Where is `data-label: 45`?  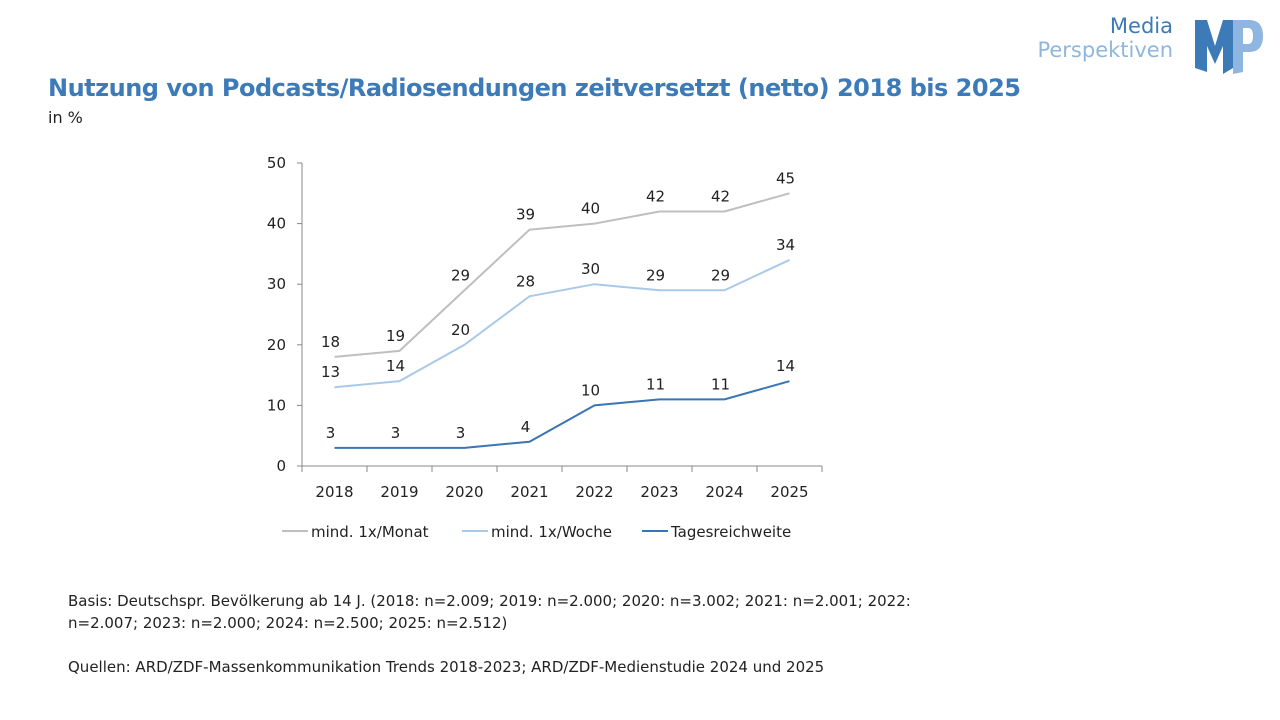
data-label: 45 is located at coordinates (785, 178).